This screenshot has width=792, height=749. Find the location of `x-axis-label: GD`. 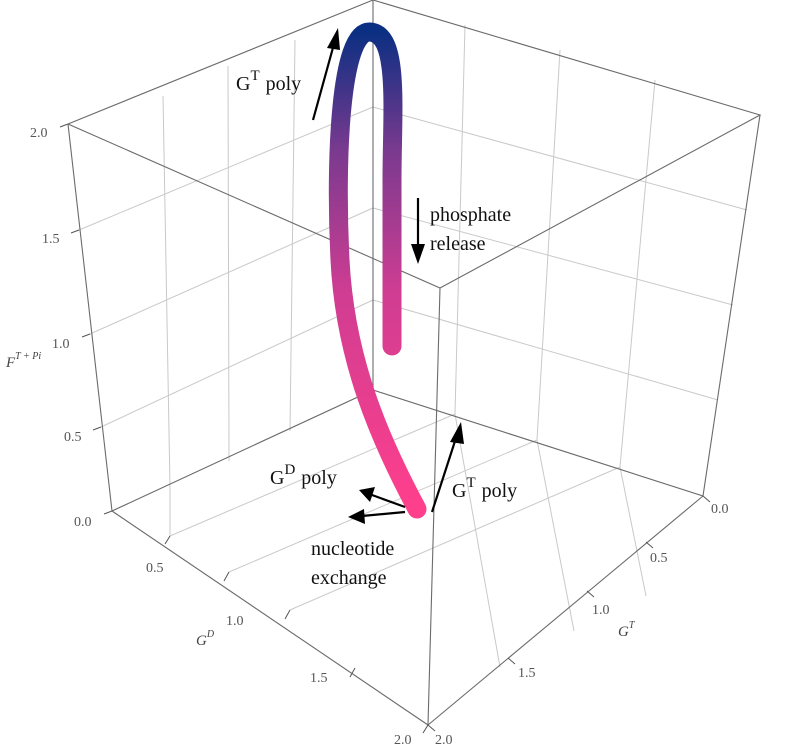

x-axis-label: GD is located at coordinates (205, 639).